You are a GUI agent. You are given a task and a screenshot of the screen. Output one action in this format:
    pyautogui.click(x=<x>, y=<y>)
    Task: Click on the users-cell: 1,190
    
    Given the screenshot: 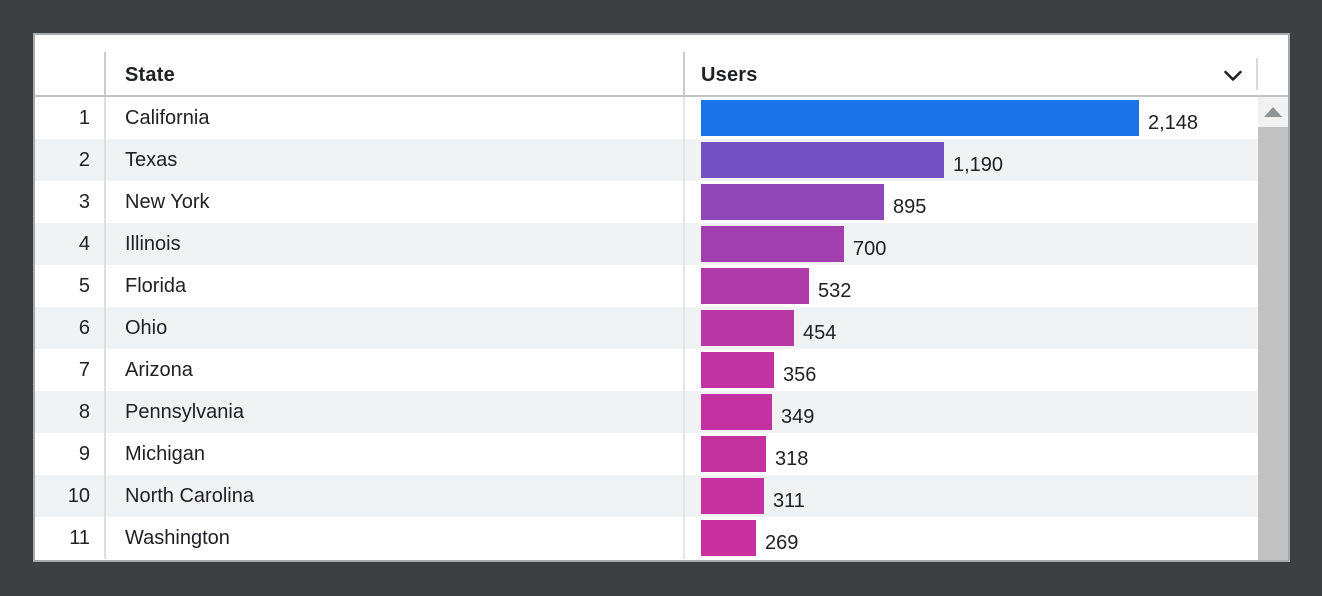 What is the action you would take?
    pyautogui.click(x=970, y=160)
    